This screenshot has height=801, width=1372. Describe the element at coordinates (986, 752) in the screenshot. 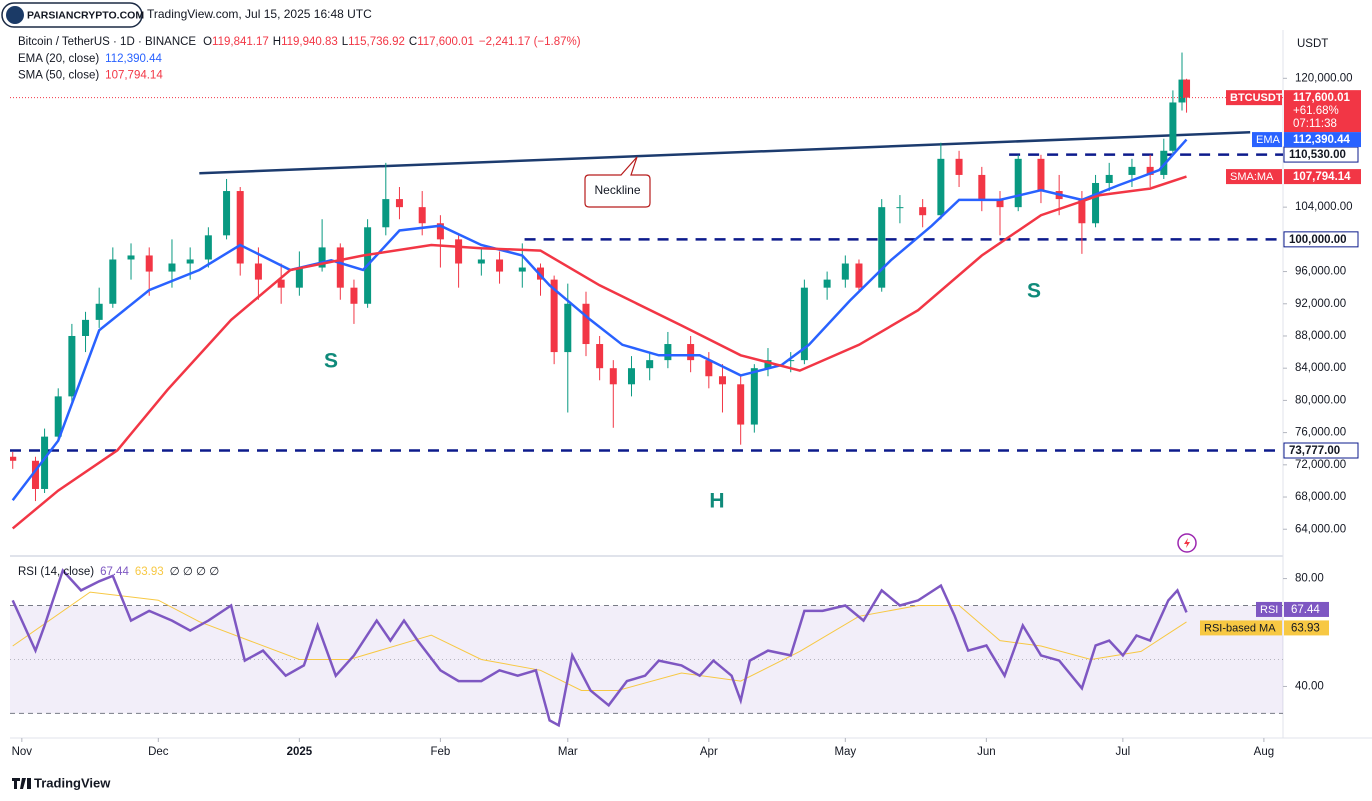

I see `x-tick-label: Jun` at that location.